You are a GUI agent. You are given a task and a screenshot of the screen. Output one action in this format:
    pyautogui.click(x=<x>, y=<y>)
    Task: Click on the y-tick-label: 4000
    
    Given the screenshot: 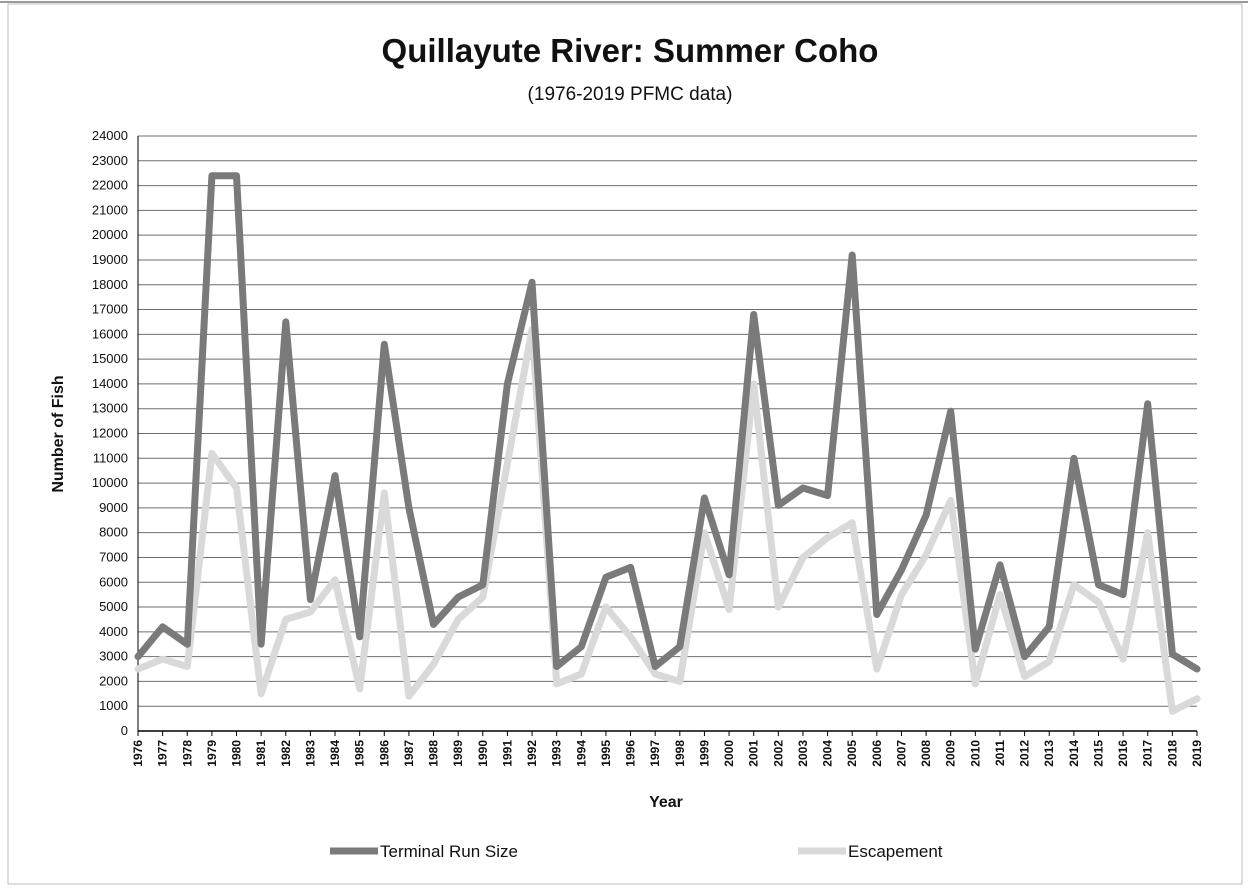 What is the action you would take?
    pyautogui.click(x=113, y=631)
    